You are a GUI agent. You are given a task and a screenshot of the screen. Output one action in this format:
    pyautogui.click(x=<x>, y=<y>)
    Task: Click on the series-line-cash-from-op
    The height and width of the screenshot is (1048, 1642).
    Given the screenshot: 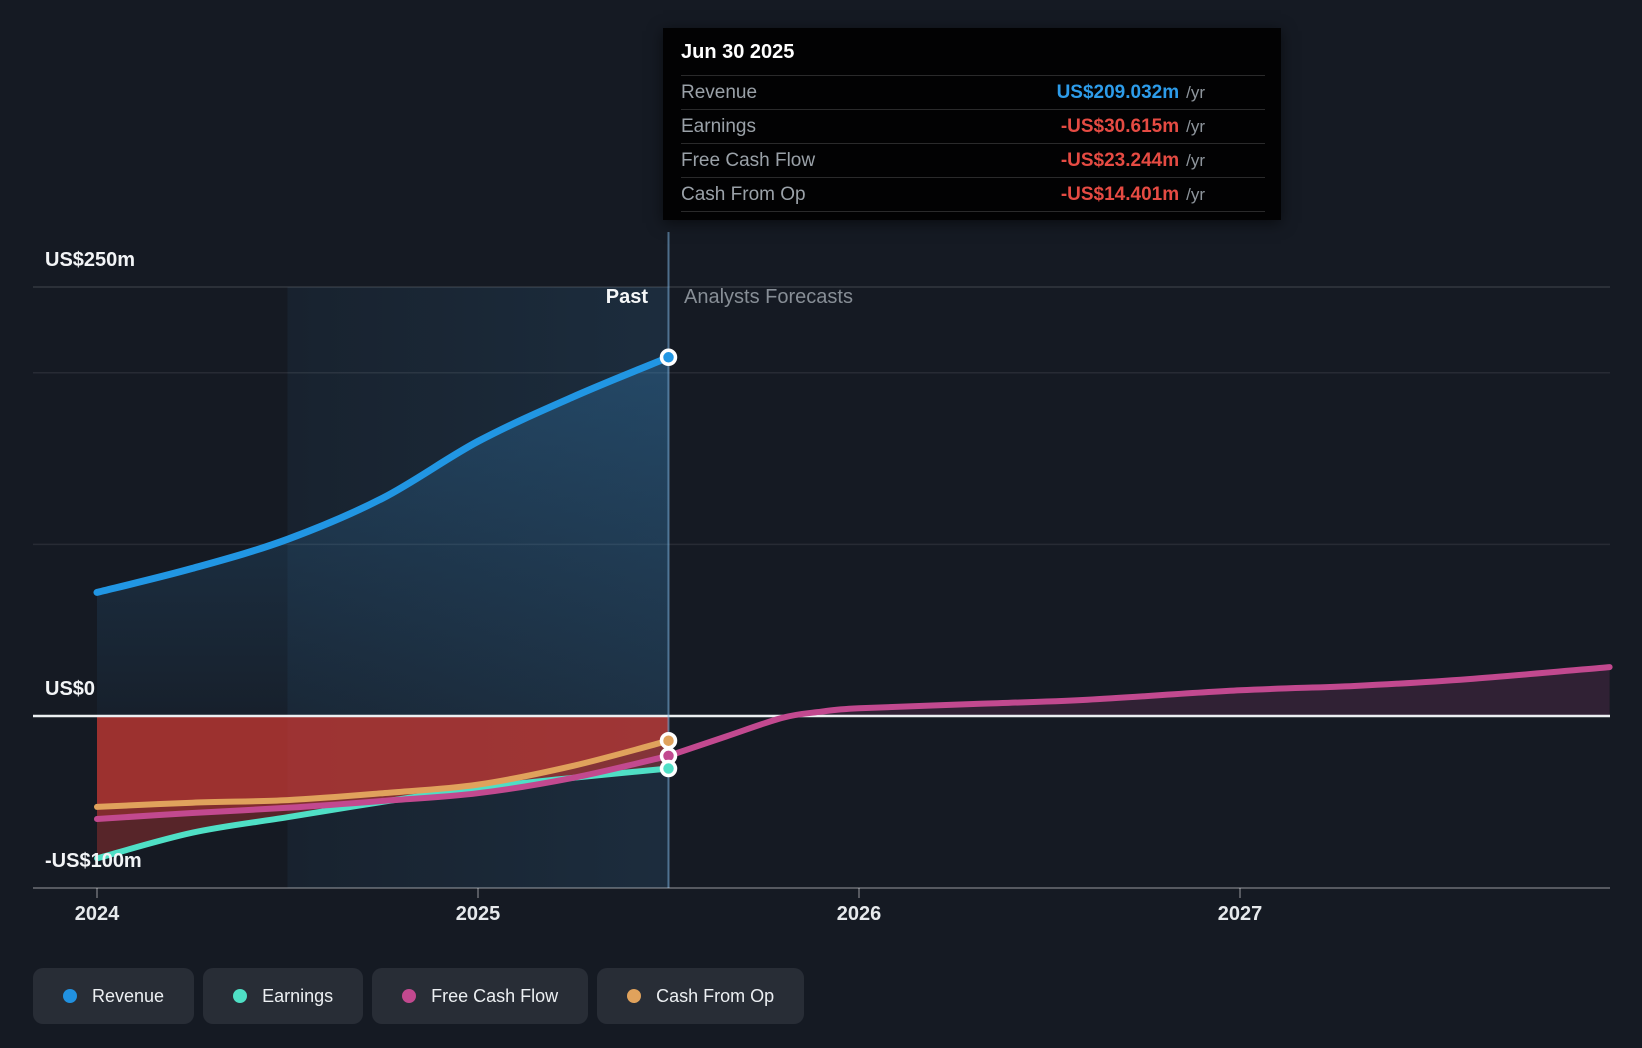 What is the action you would take?
    pyautogui.click(x=383, y=773)
    